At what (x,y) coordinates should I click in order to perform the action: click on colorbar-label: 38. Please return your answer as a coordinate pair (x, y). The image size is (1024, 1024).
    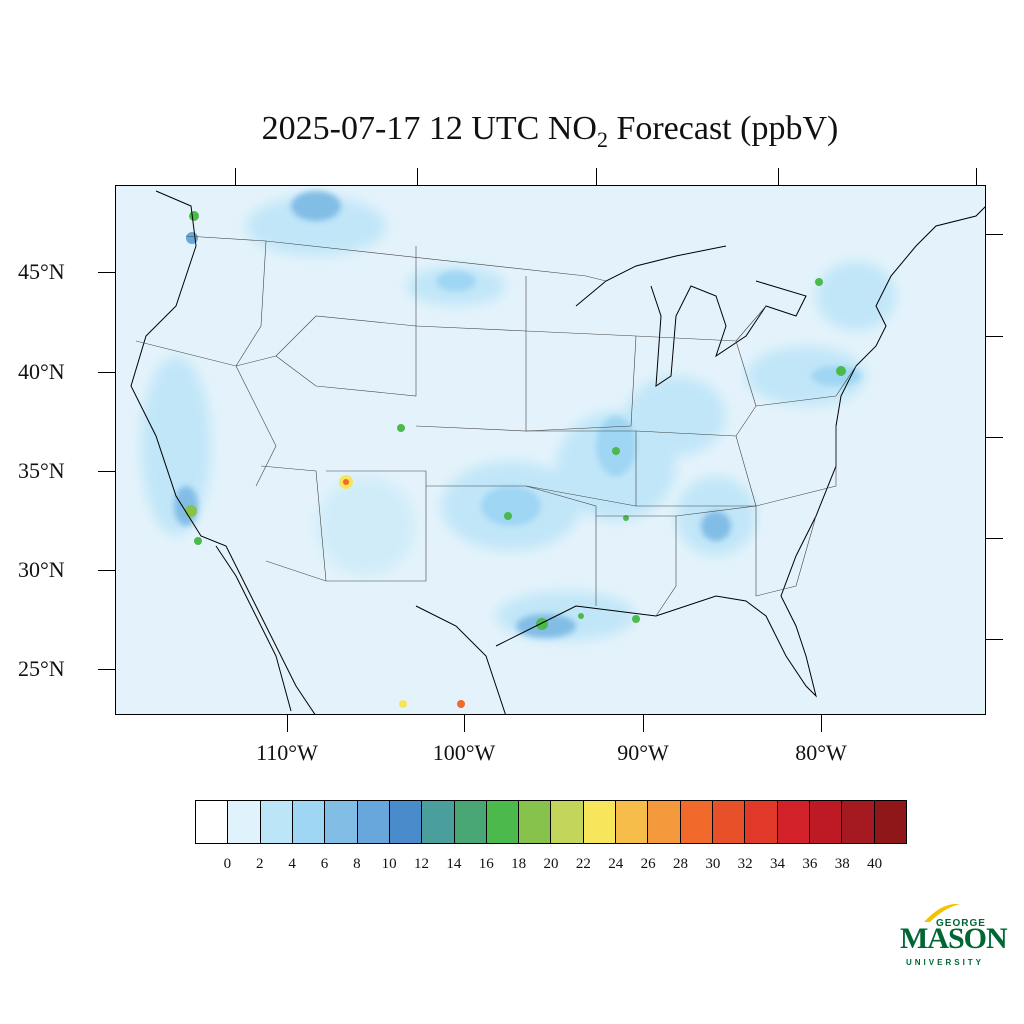
    Looking at the image, I should click on (842, 864).